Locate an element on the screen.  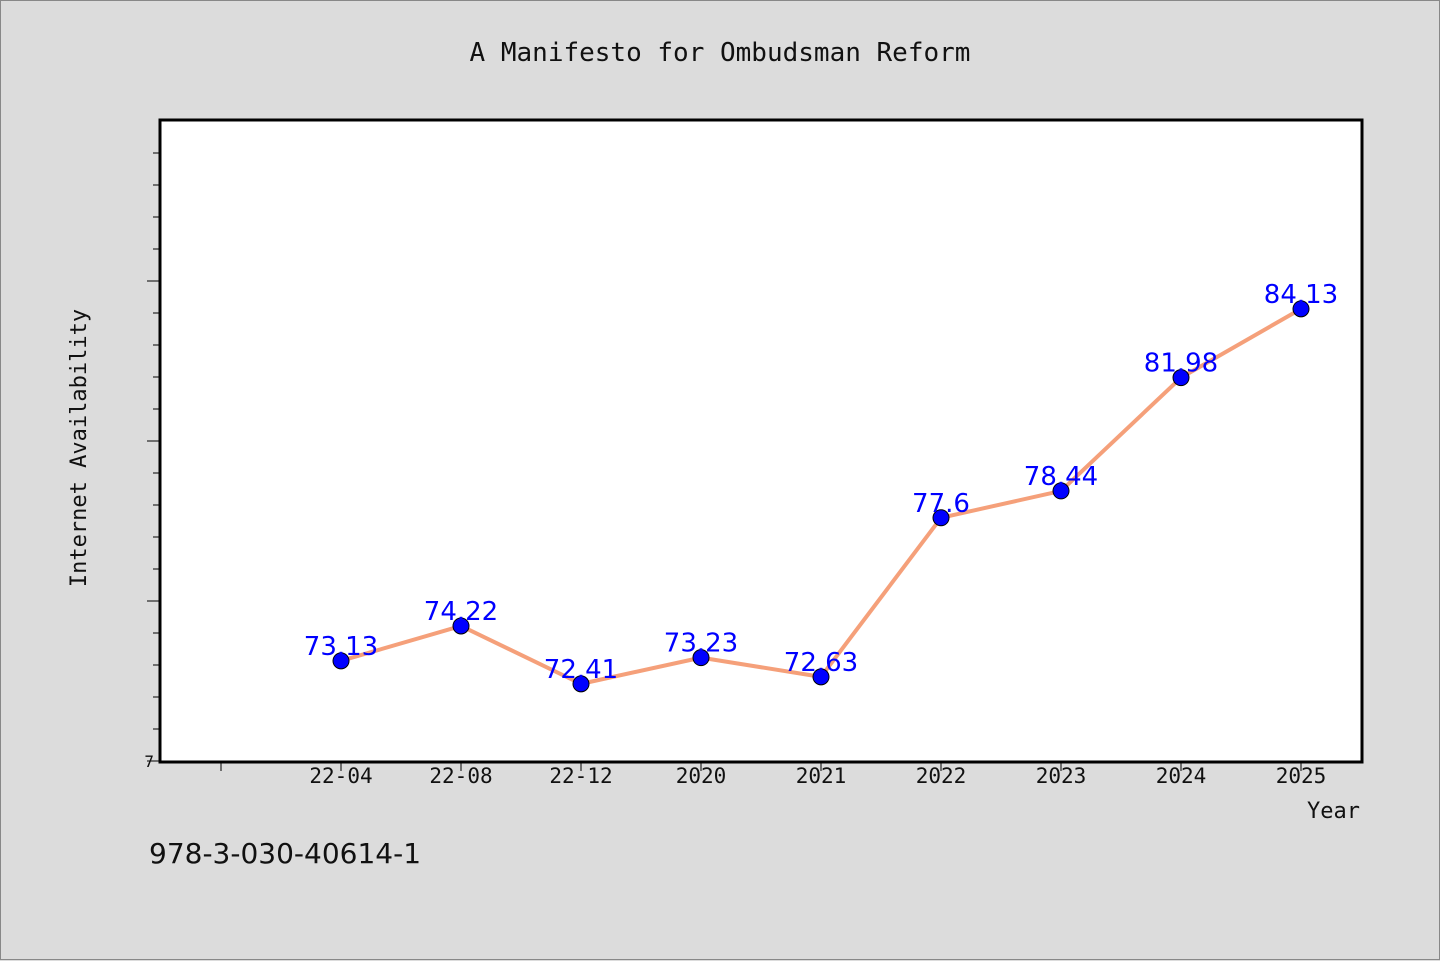
x-tick-label: 2020 is located at coordinates (701, 776).